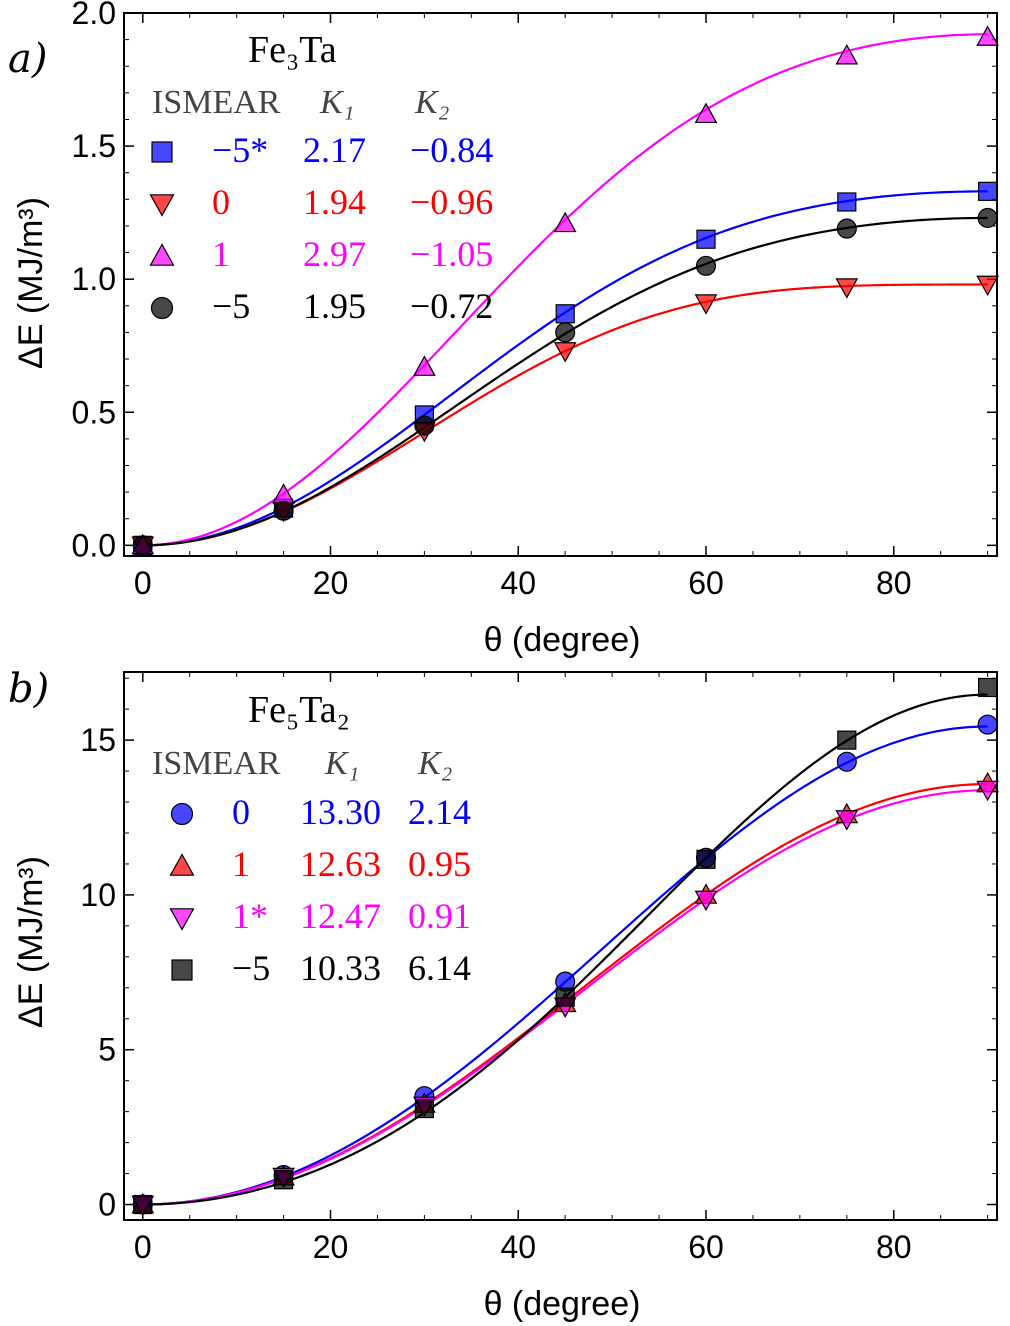  What do you see at coordinates (562, 640) in the screenshot?
I see `x-axis-label-a: θ (degree)` at bounding box center [562, 640].